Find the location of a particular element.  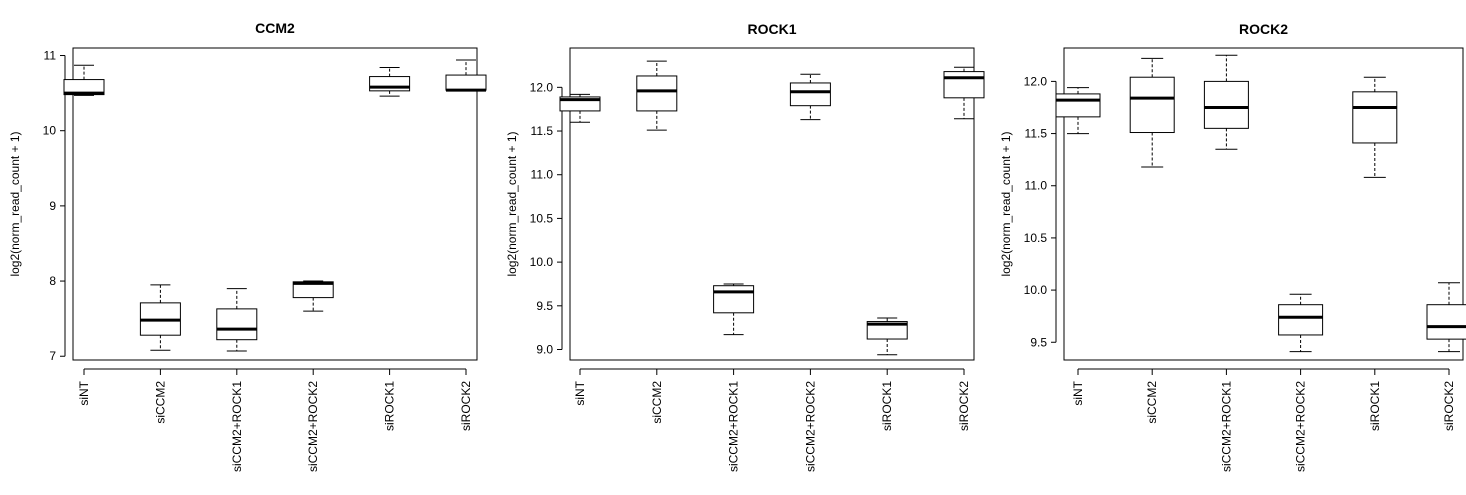

y-tick-label: 7 is located at coordinates (52, 356).